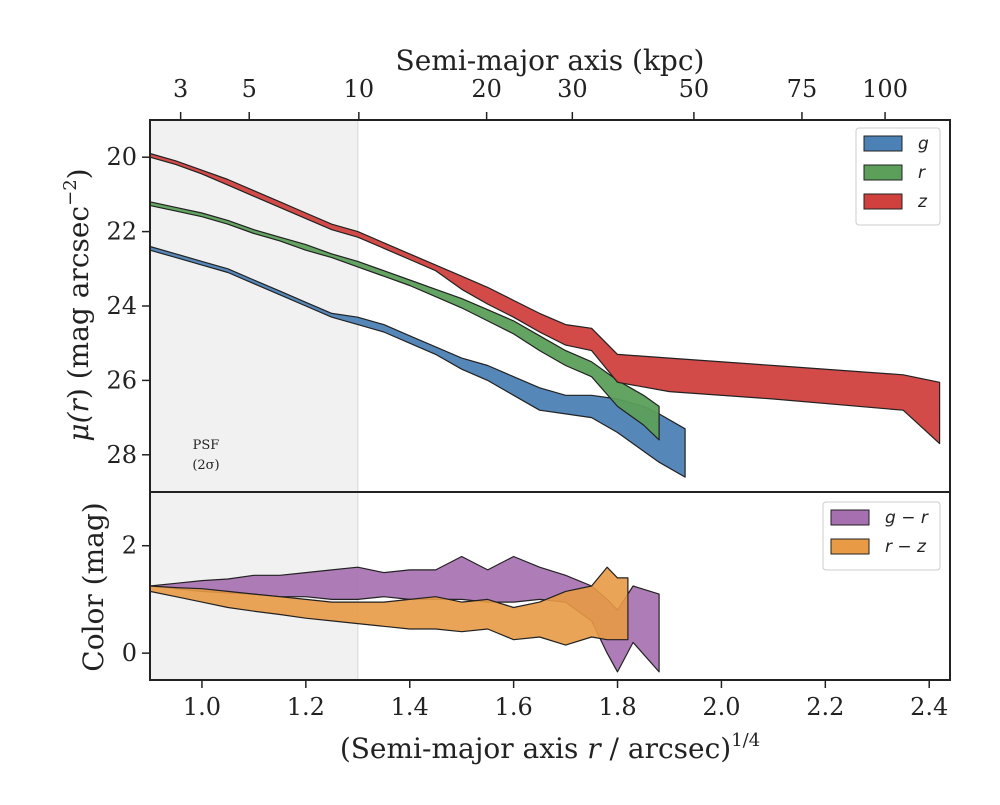 The image size is (1000, 805). Describe the element at coordinates (550, 747) in the screenshot. I see `bottom-axis-title: (Semi-major axis r / arcsec)1/4` at that location.